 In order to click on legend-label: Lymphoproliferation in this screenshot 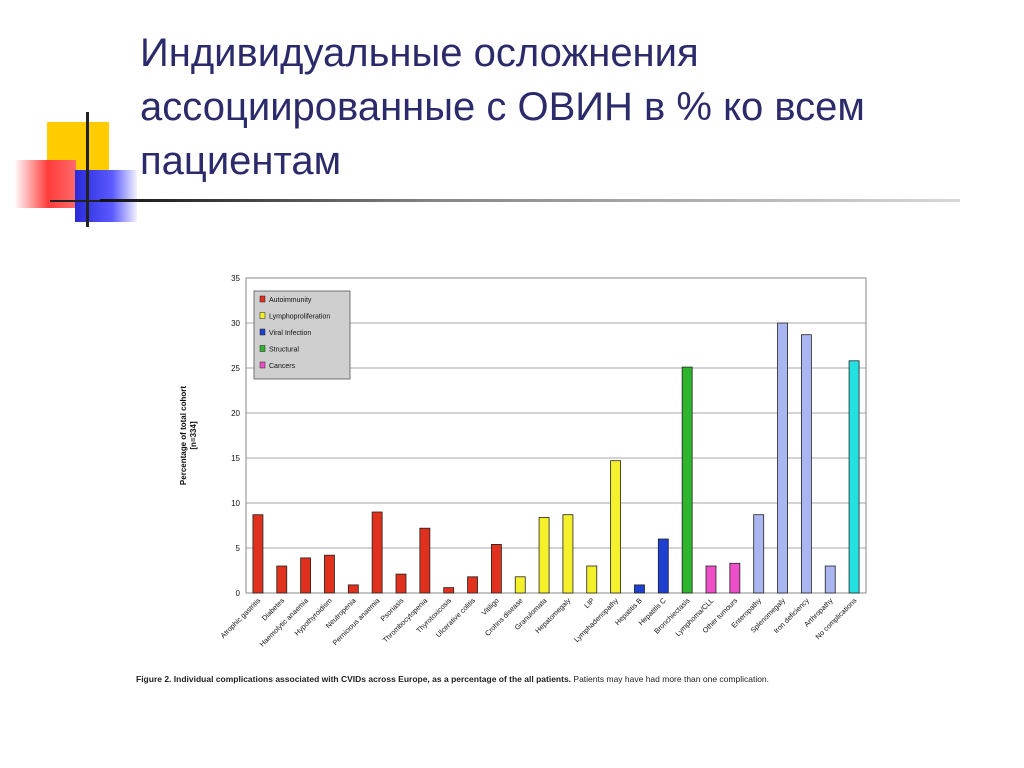, I will do `click(299, 317)`.